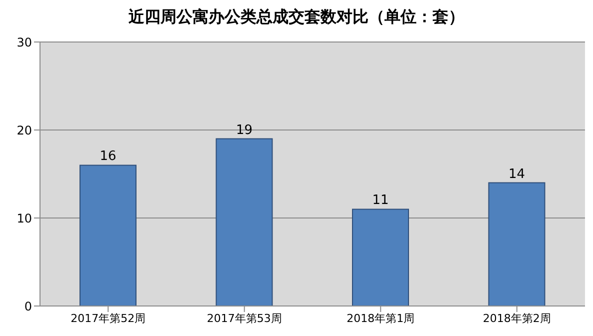 The width and height of the screenshot is (593, 336). Describe the element at coordinates (24, 218) in the screenshot. I see `y-tick-label: 10` at that location.